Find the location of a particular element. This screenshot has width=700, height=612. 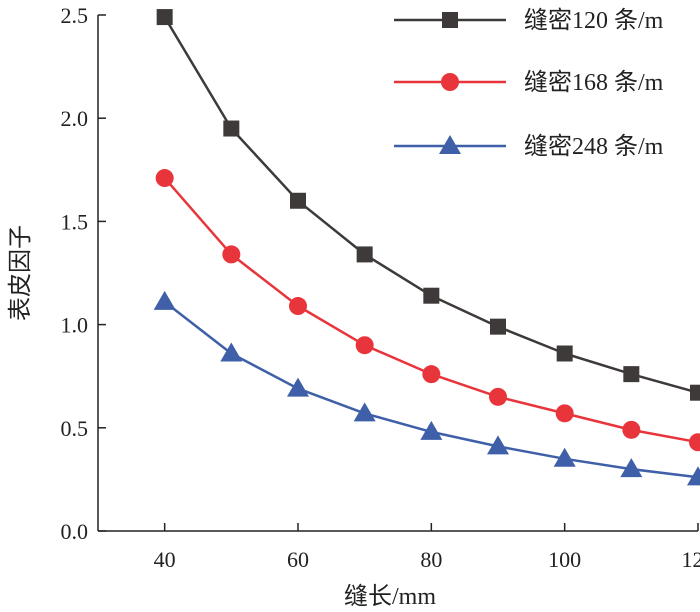

y-tick-label: 2.0 is located at coordinates (75, 118).